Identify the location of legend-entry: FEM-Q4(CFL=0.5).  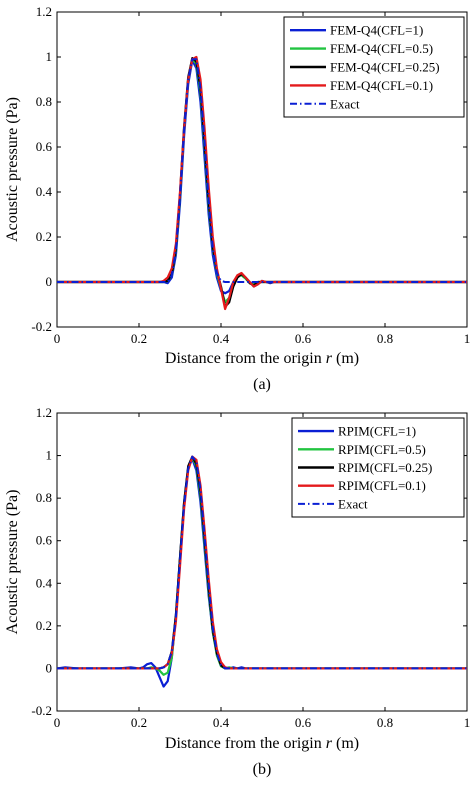
(381, 48).